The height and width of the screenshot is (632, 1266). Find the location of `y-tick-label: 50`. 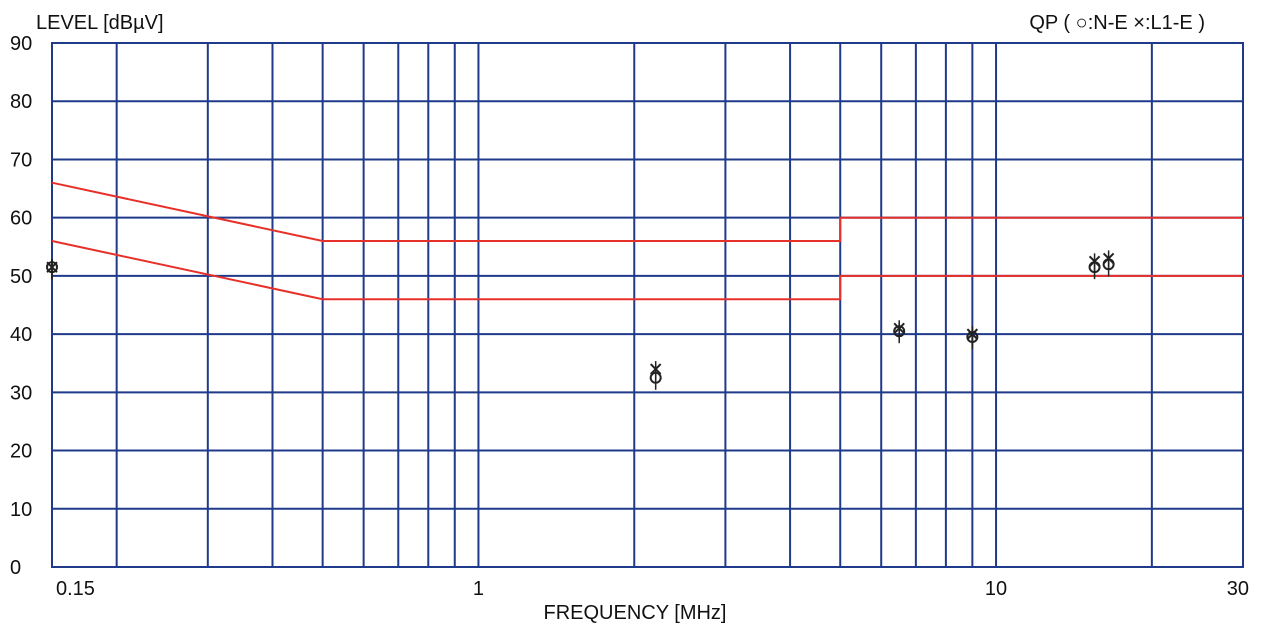

y-tick-label: 50 is located at coordinates (21, 277).